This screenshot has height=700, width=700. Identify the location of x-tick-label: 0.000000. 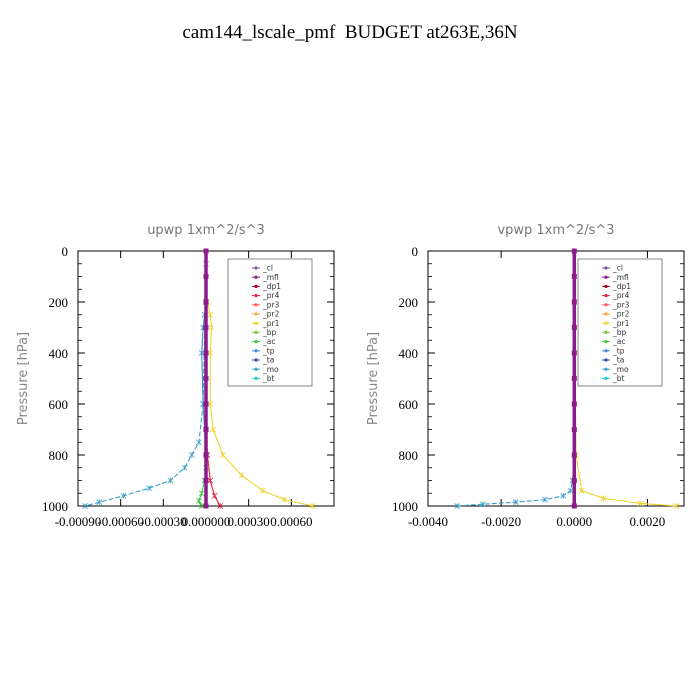
(206, 521).